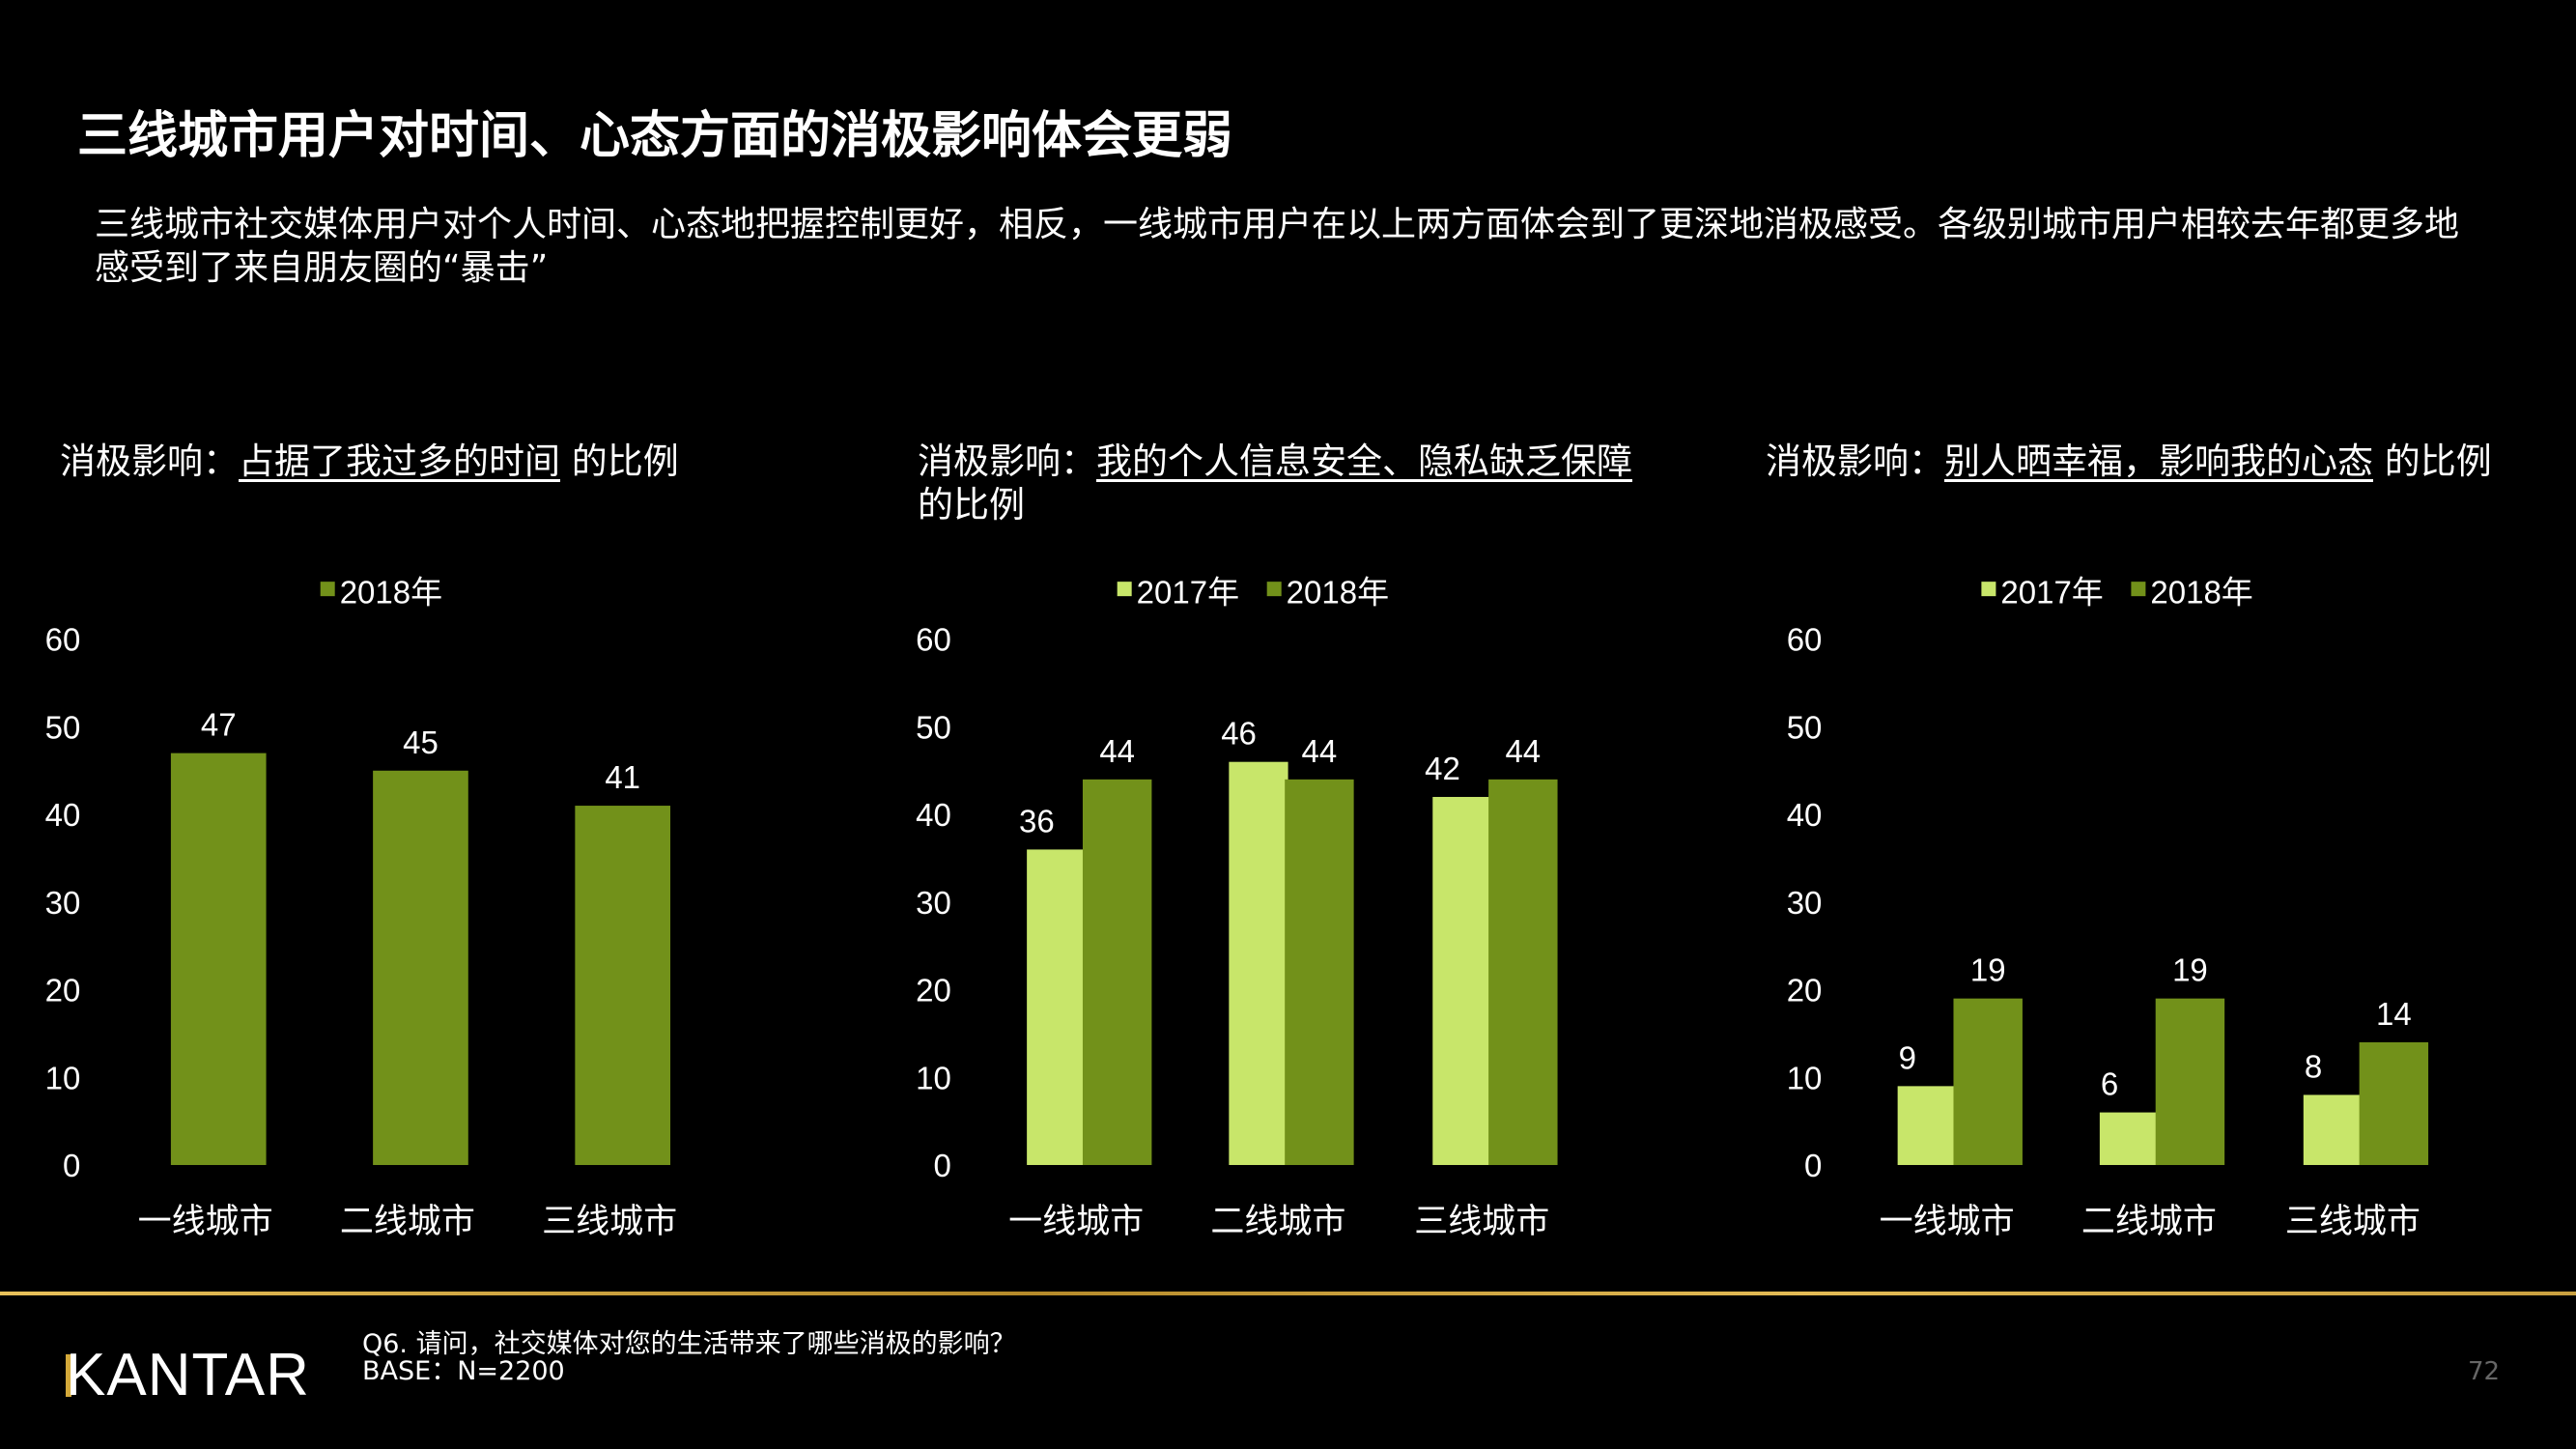 The image size is (2576, 1449). Describe the element at coordinates (63, 991) in the screenshot. I see `chart-1-ytick-label: 20` at that location.